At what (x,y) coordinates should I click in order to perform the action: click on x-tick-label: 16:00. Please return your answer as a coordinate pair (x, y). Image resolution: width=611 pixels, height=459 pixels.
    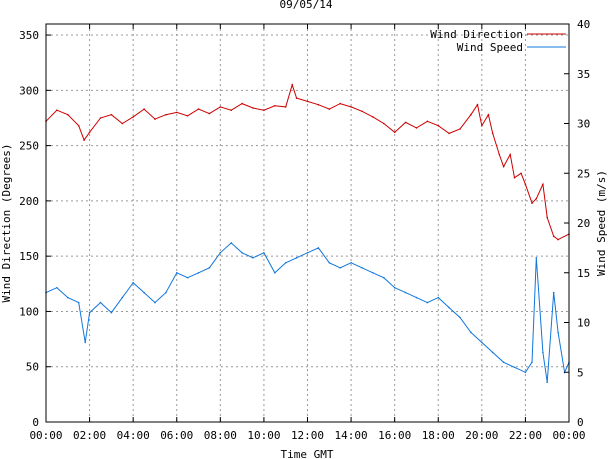
    Looking at the image, I should click on (394, 435).